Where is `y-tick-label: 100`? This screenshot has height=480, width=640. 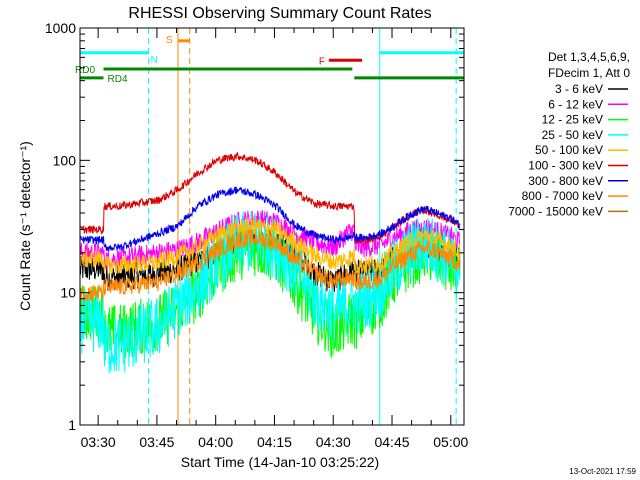 y-tick-label: 100 is located at coordinates (65, 160).